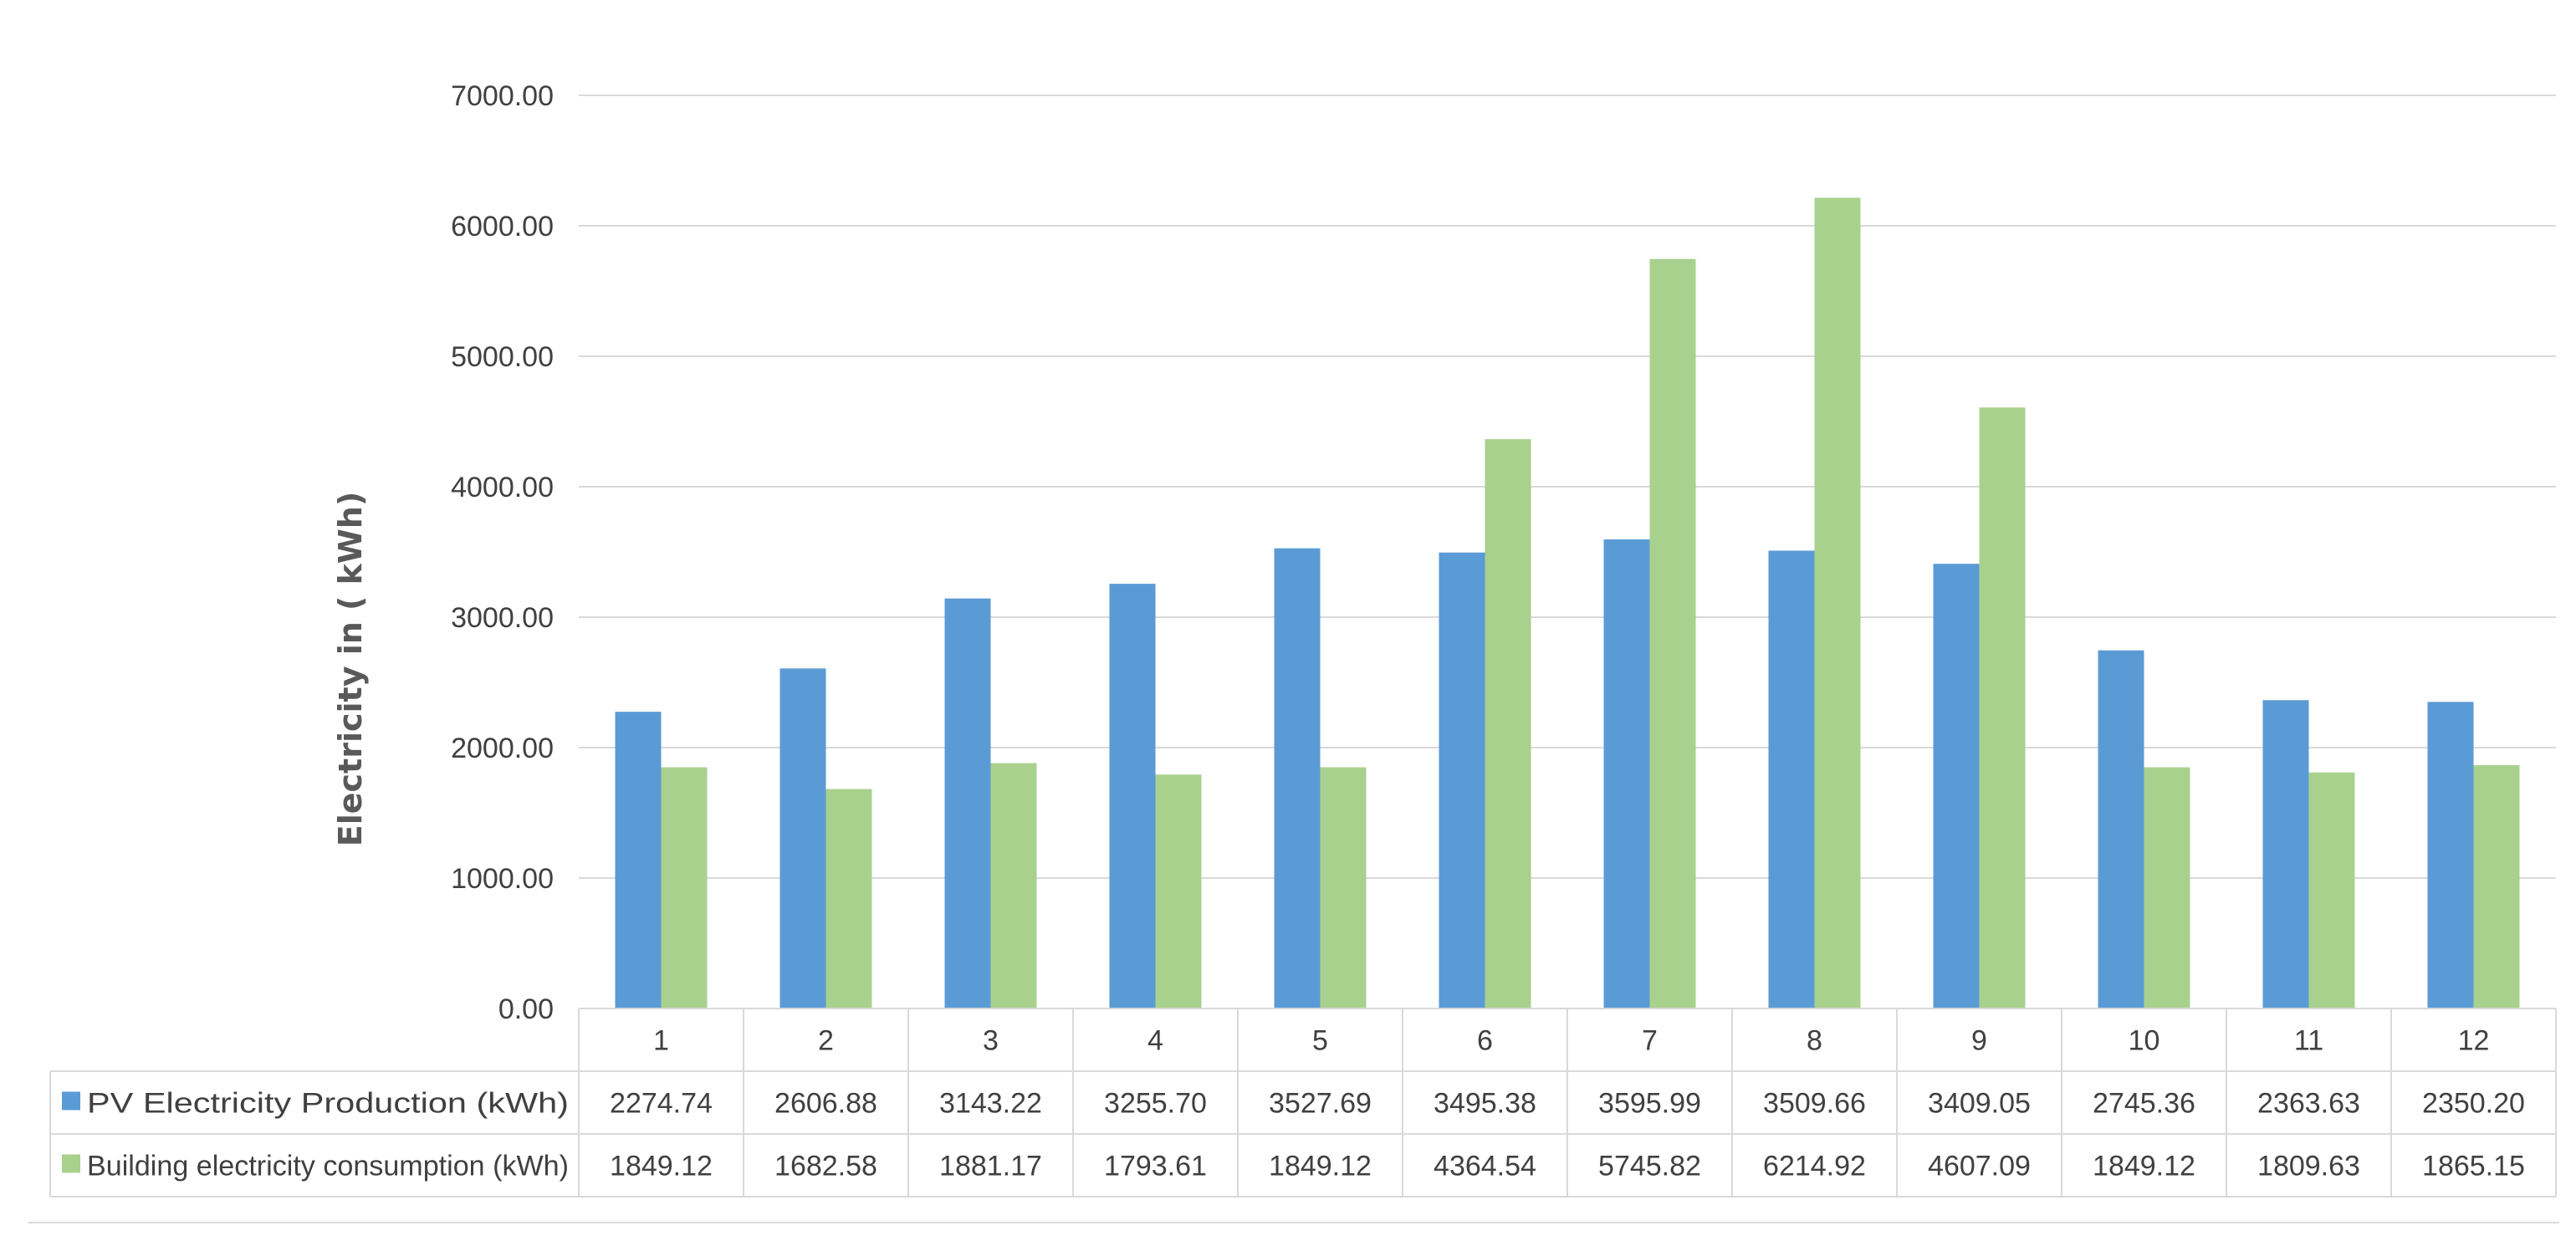 The width and height of the screenshot is (2576, 1246). What do you see at coordinates (991, 1041) in the screenshot?
I see `category-label: 3` at bounding box center [991, 1041].